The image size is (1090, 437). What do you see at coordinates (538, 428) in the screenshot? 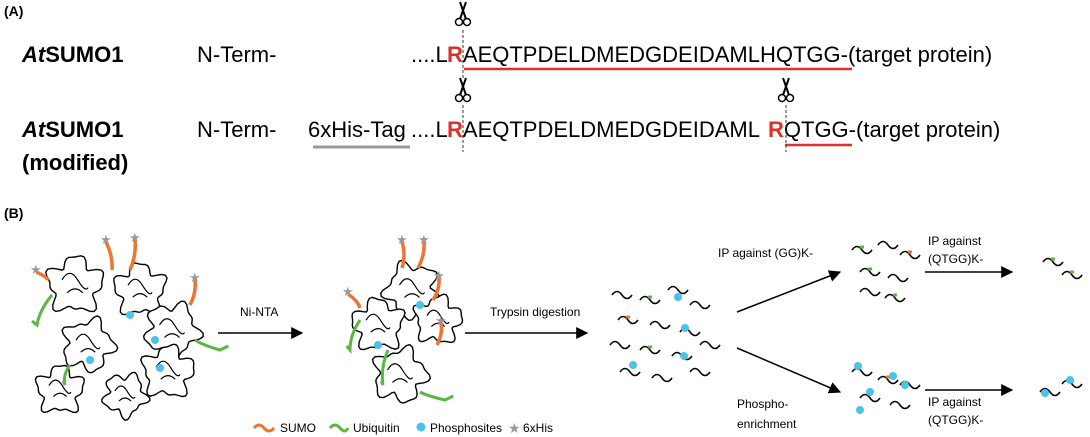
I see `legend-label: 6xHis` at bounding box center [538, 428].